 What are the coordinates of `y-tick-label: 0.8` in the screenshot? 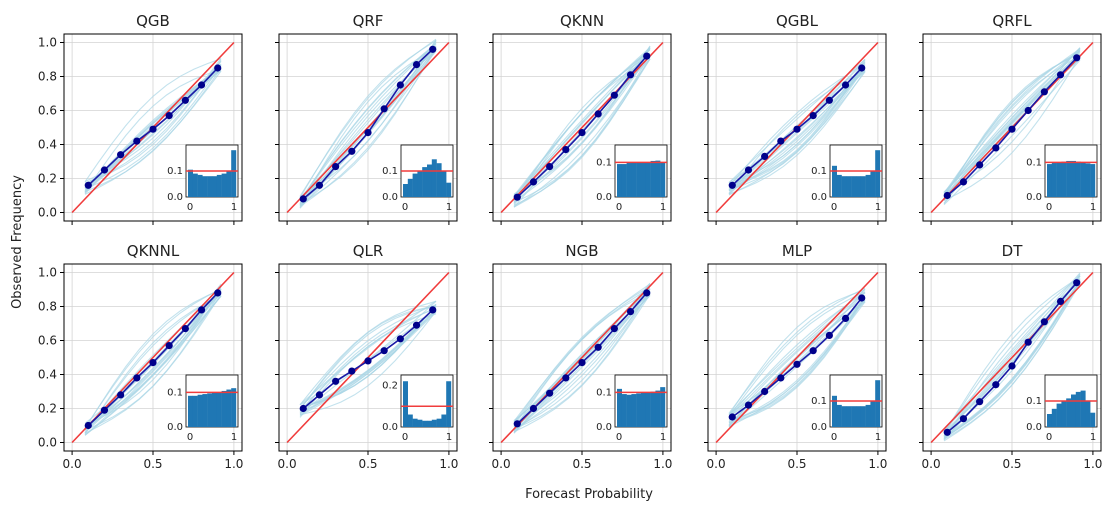 It's located at (47, 77).